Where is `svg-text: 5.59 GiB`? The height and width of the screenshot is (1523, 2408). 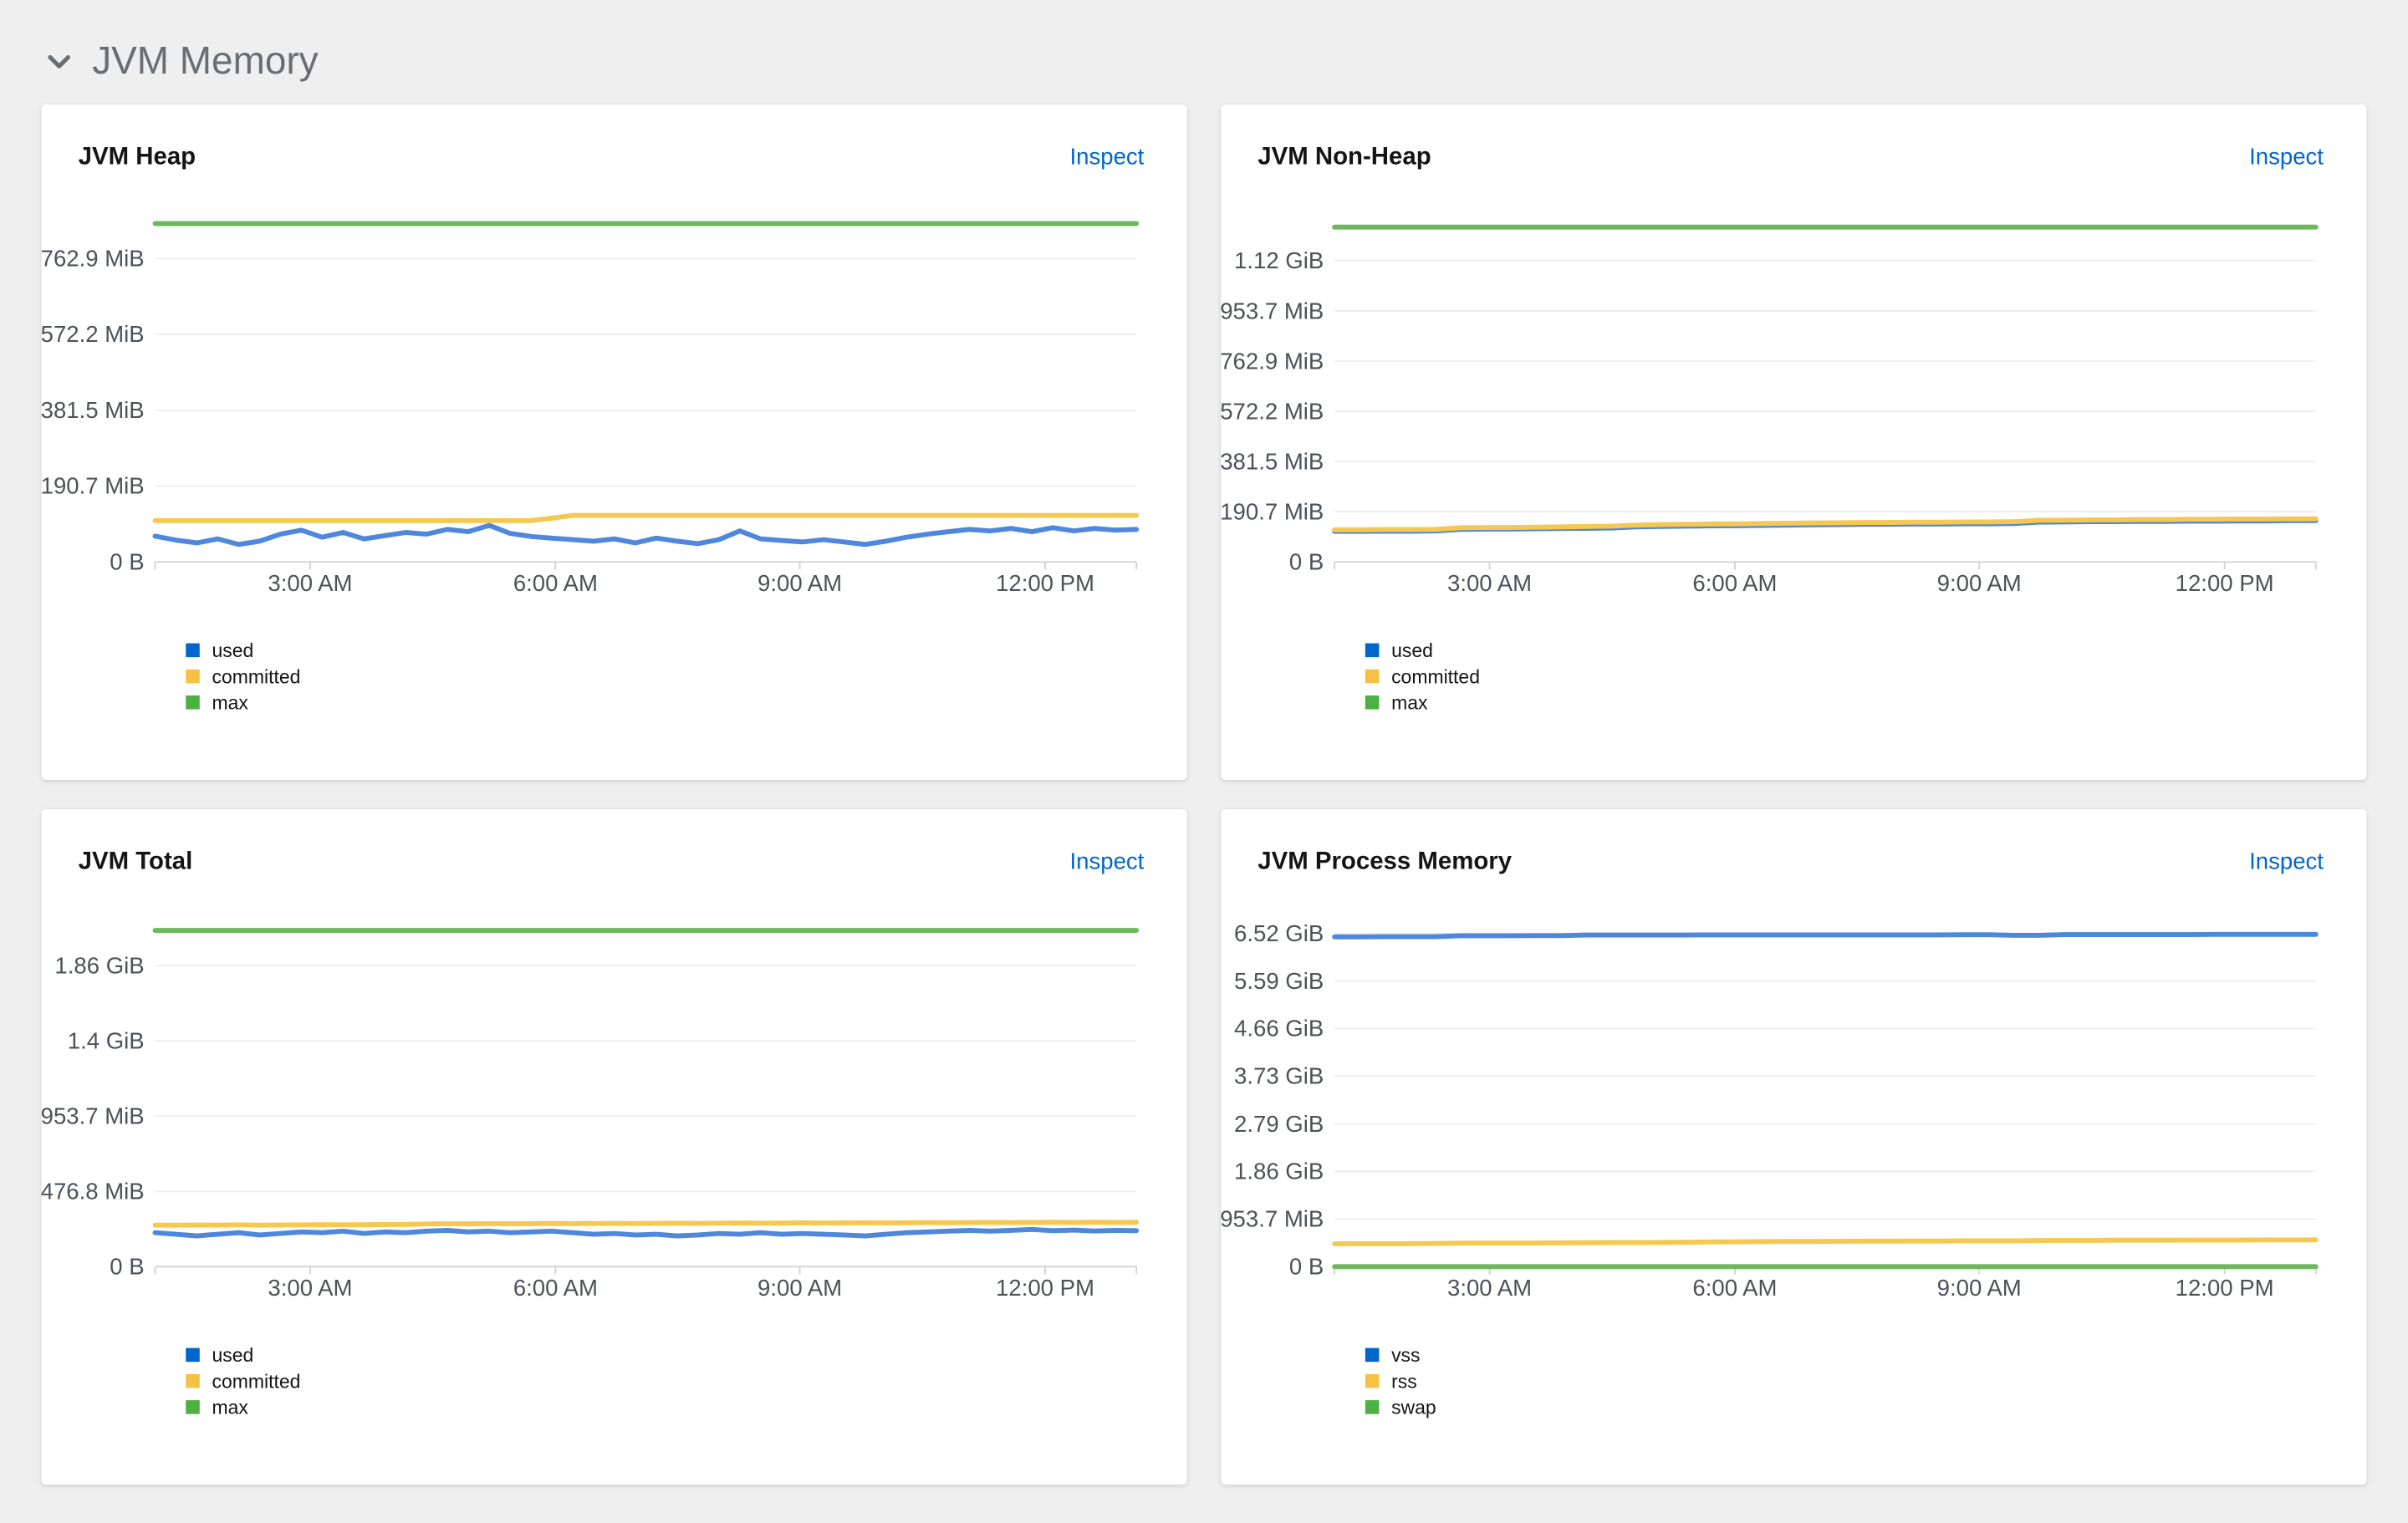
svg-text: 5.59 GiB is located at coordinates (1279, 981).